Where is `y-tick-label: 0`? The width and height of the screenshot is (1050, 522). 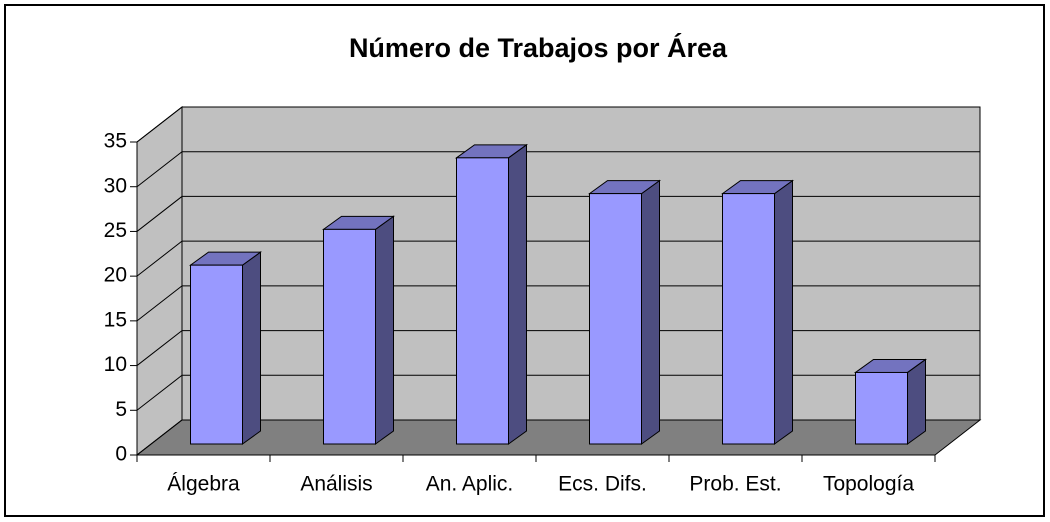
y-tick-label: 0 is located at coordinates (121, 454).